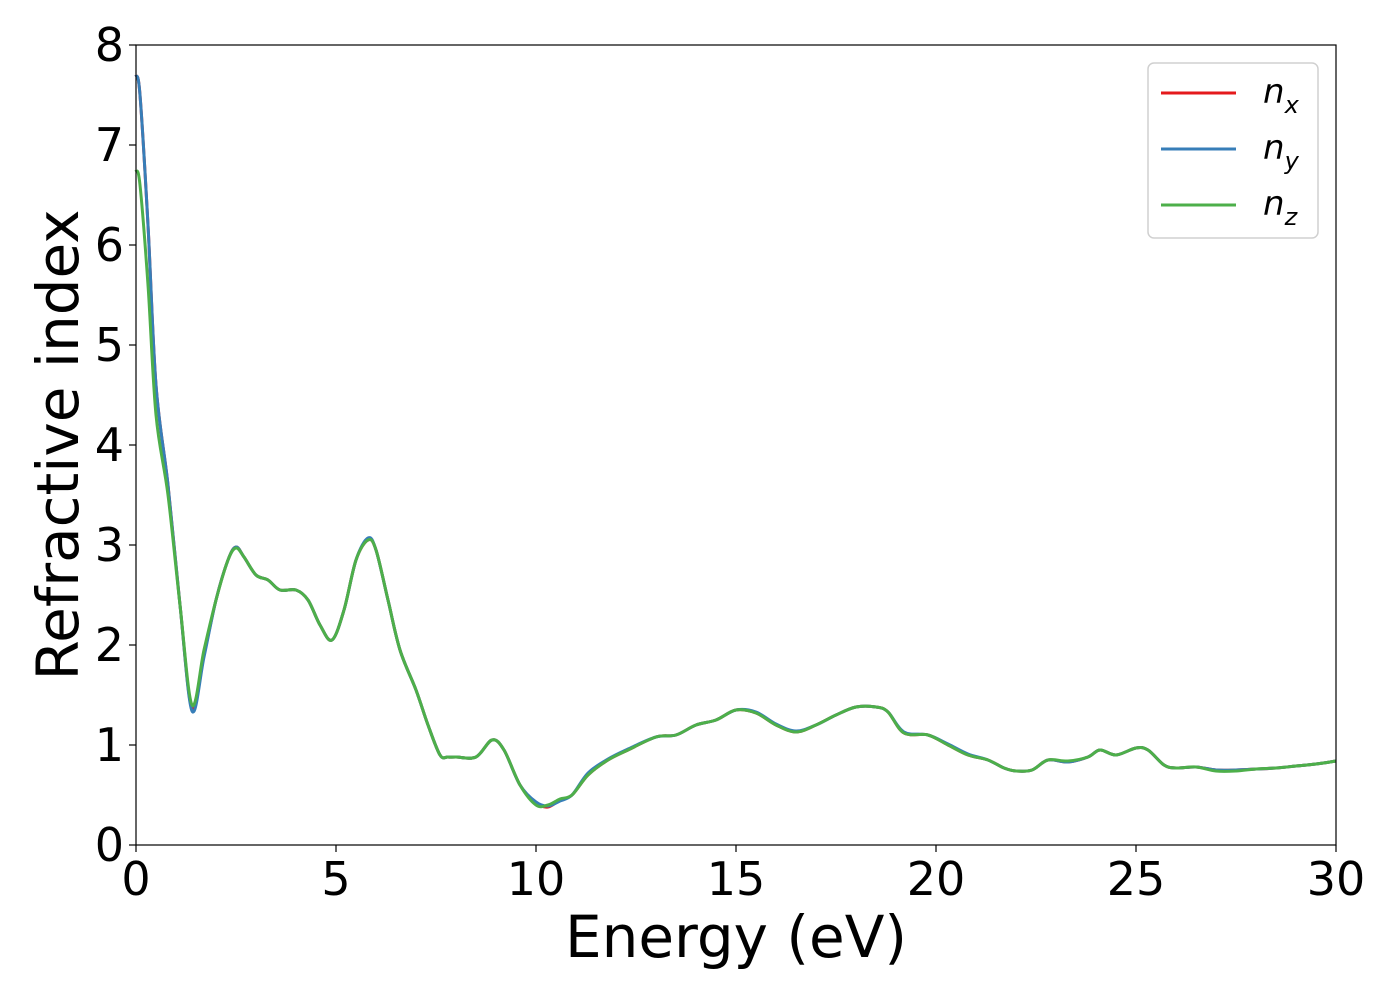  What do you see at coordinates (58, 444) in the screenshot?
I see `y-axis-label: Refractive index` at bounding box center [58, 444].